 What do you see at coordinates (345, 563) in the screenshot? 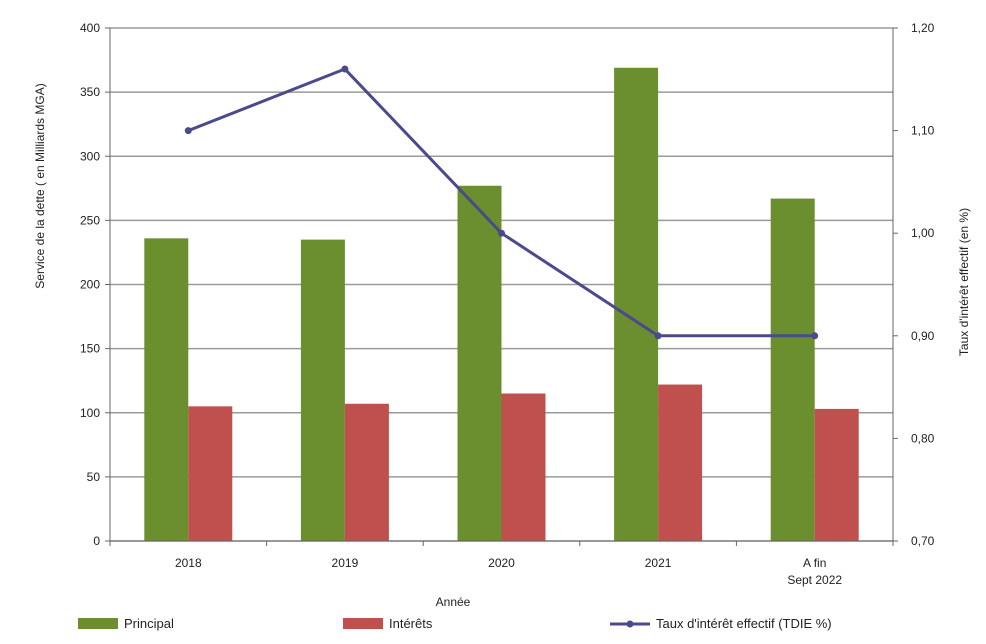
I see `x-tick-label: 2019` at bounding box center [345, 563].